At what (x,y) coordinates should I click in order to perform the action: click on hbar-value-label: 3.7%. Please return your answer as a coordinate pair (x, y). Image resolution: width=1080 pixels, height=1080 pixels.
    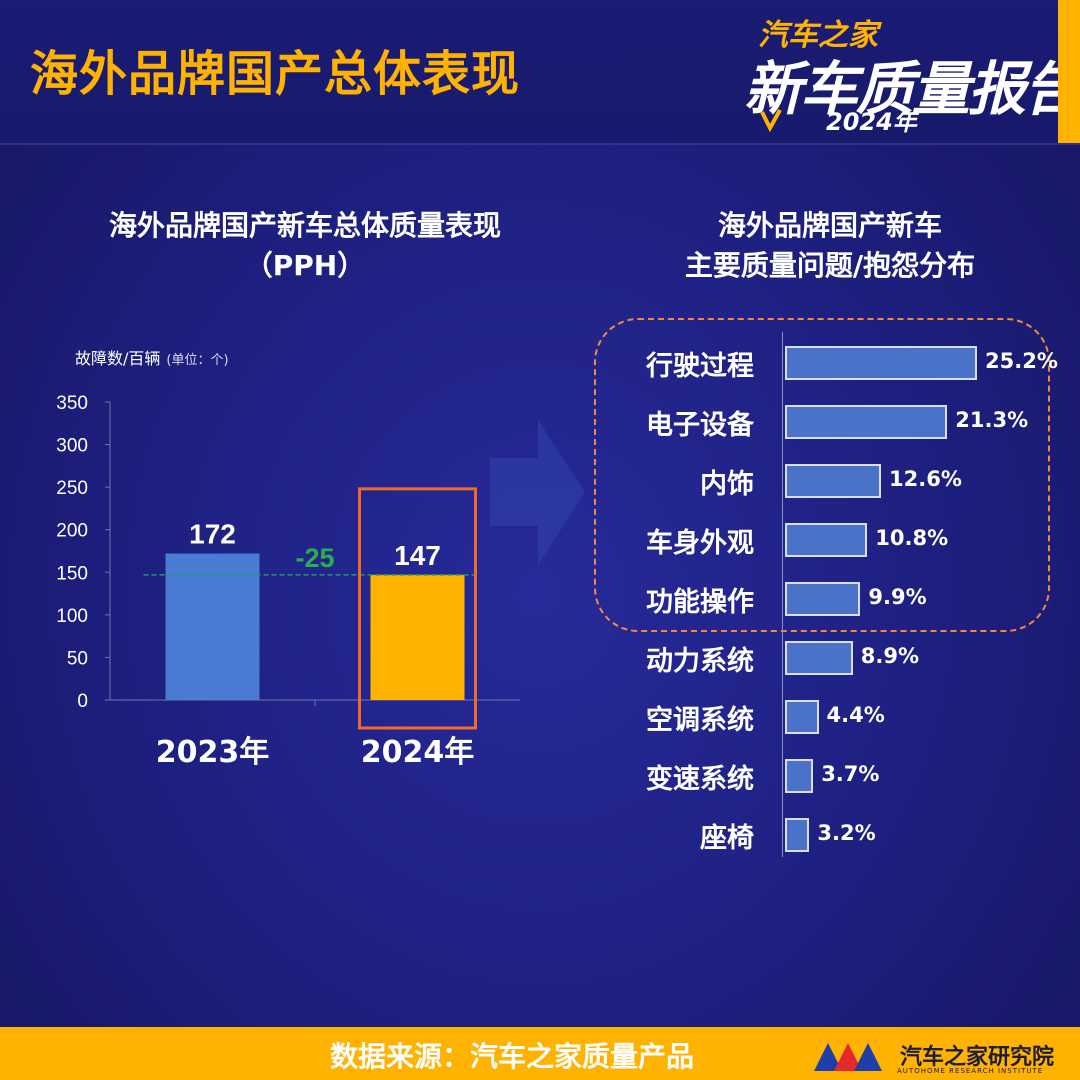
    Looking at the image, I should click on (850, 774).